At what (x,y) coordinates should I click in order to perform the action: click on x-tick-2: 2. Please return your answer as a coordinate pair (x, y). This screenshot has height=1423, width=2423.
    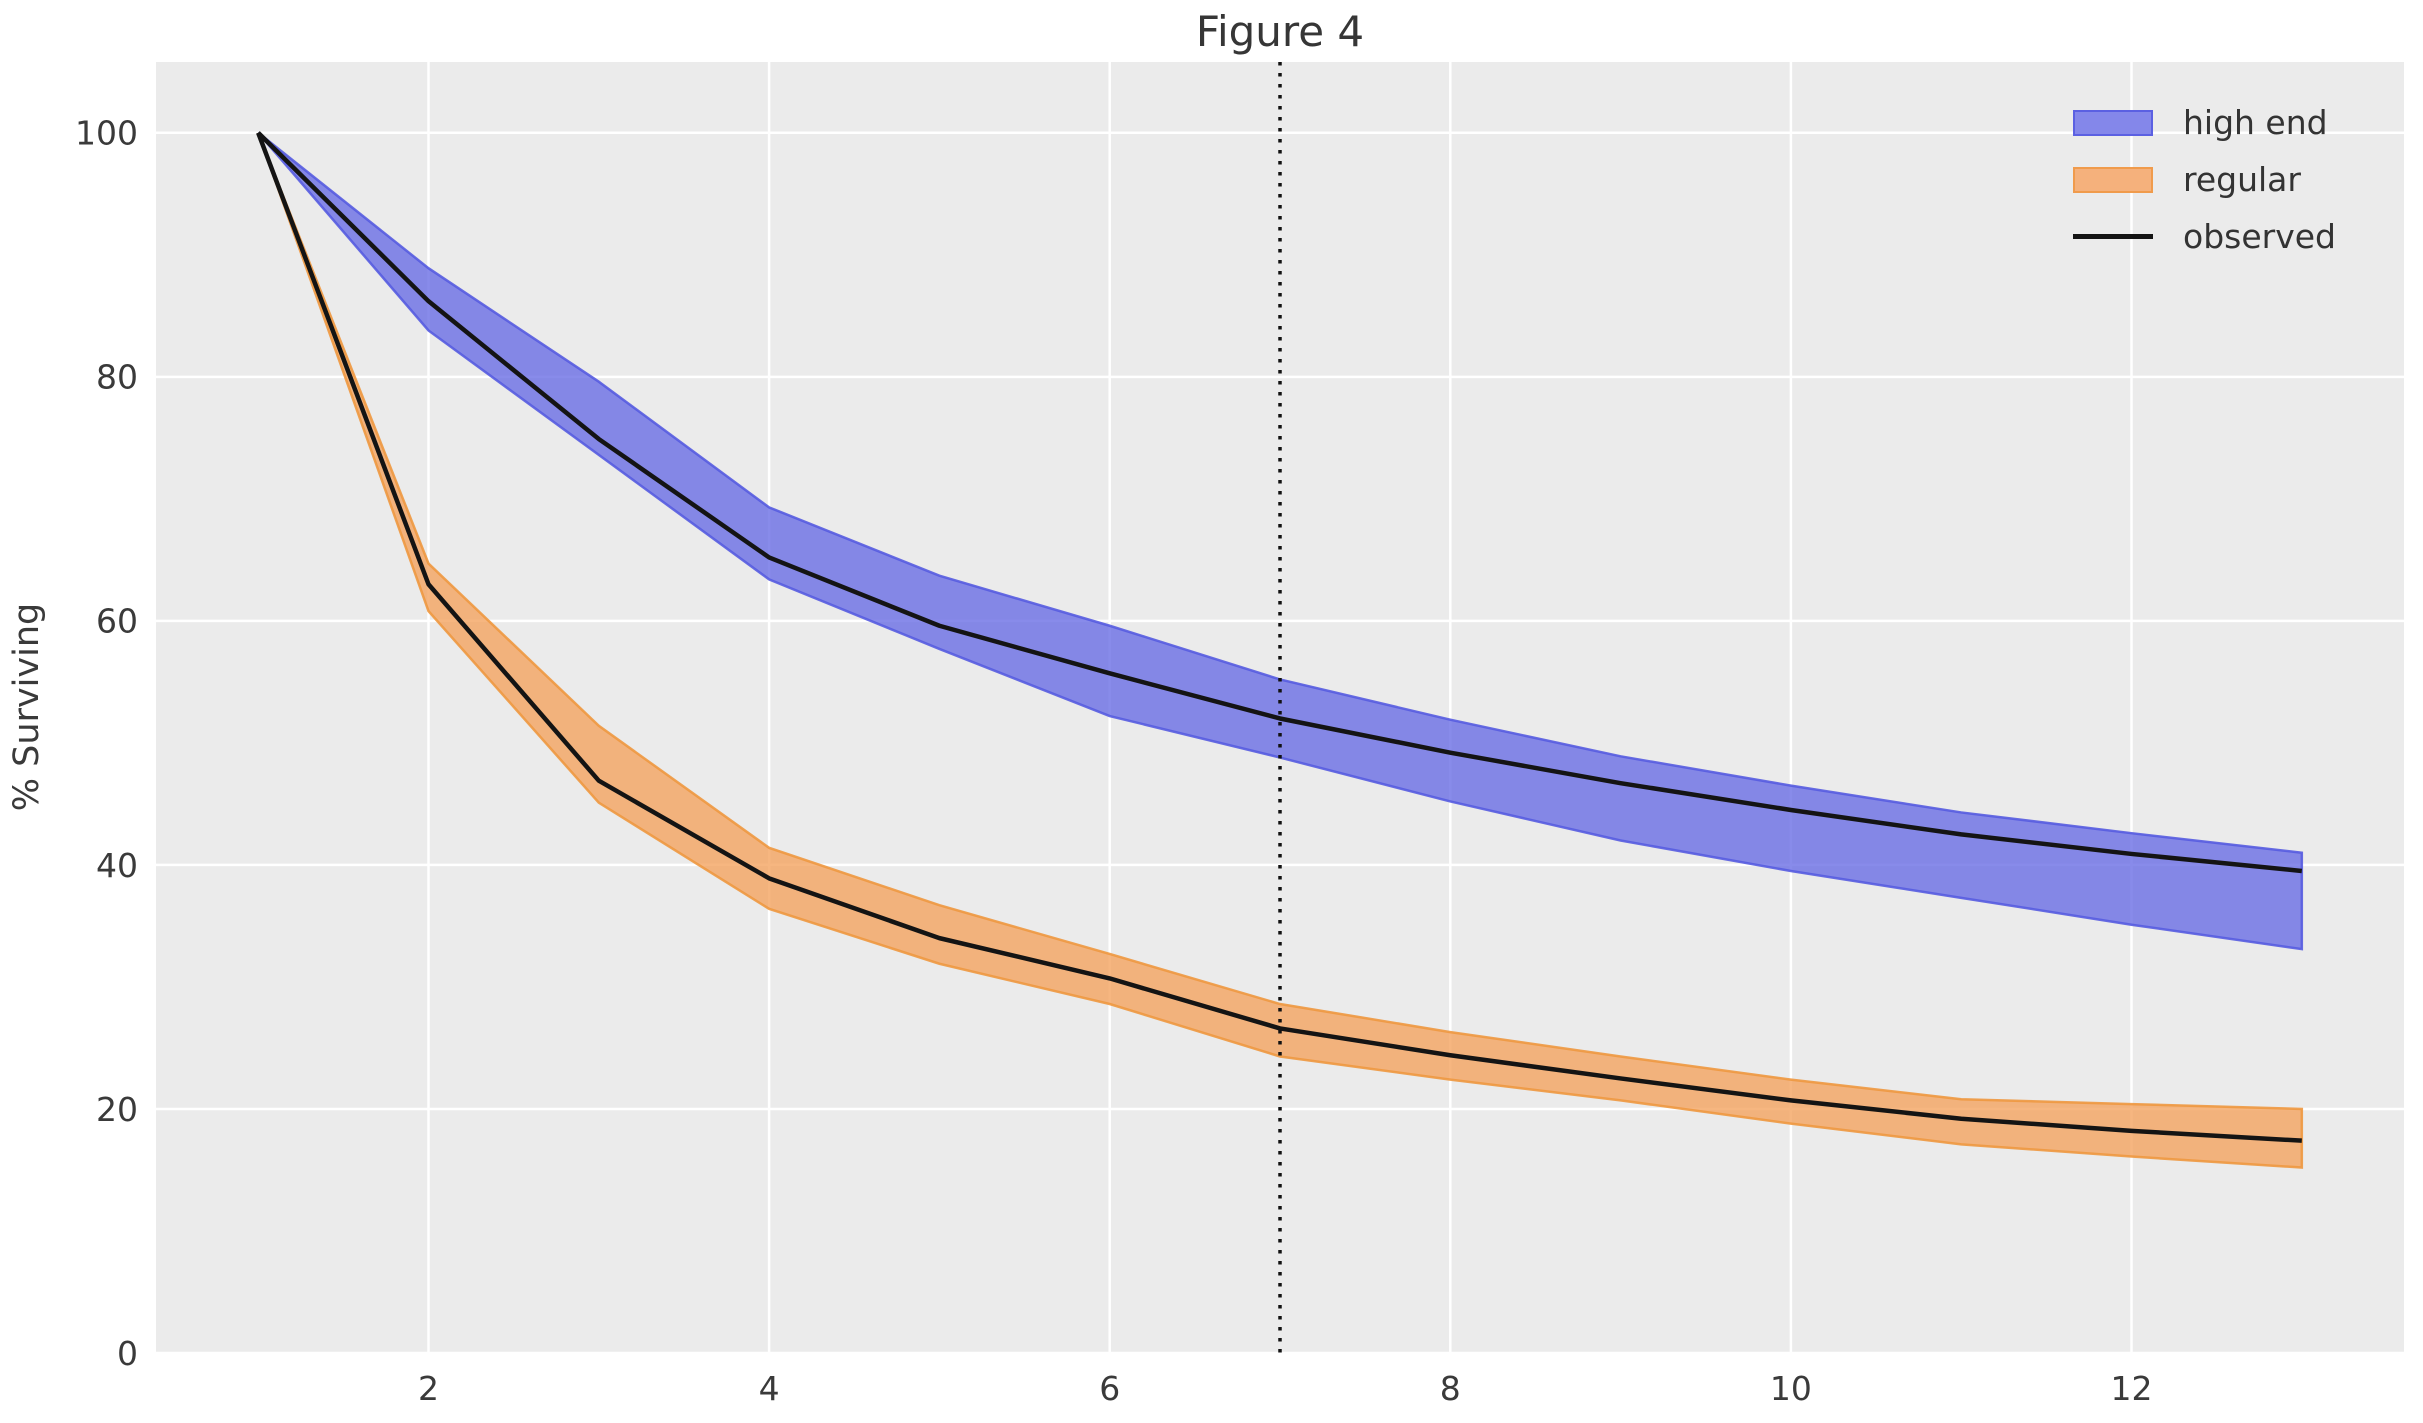
    Looking at the image, I should click on (428, 1388).